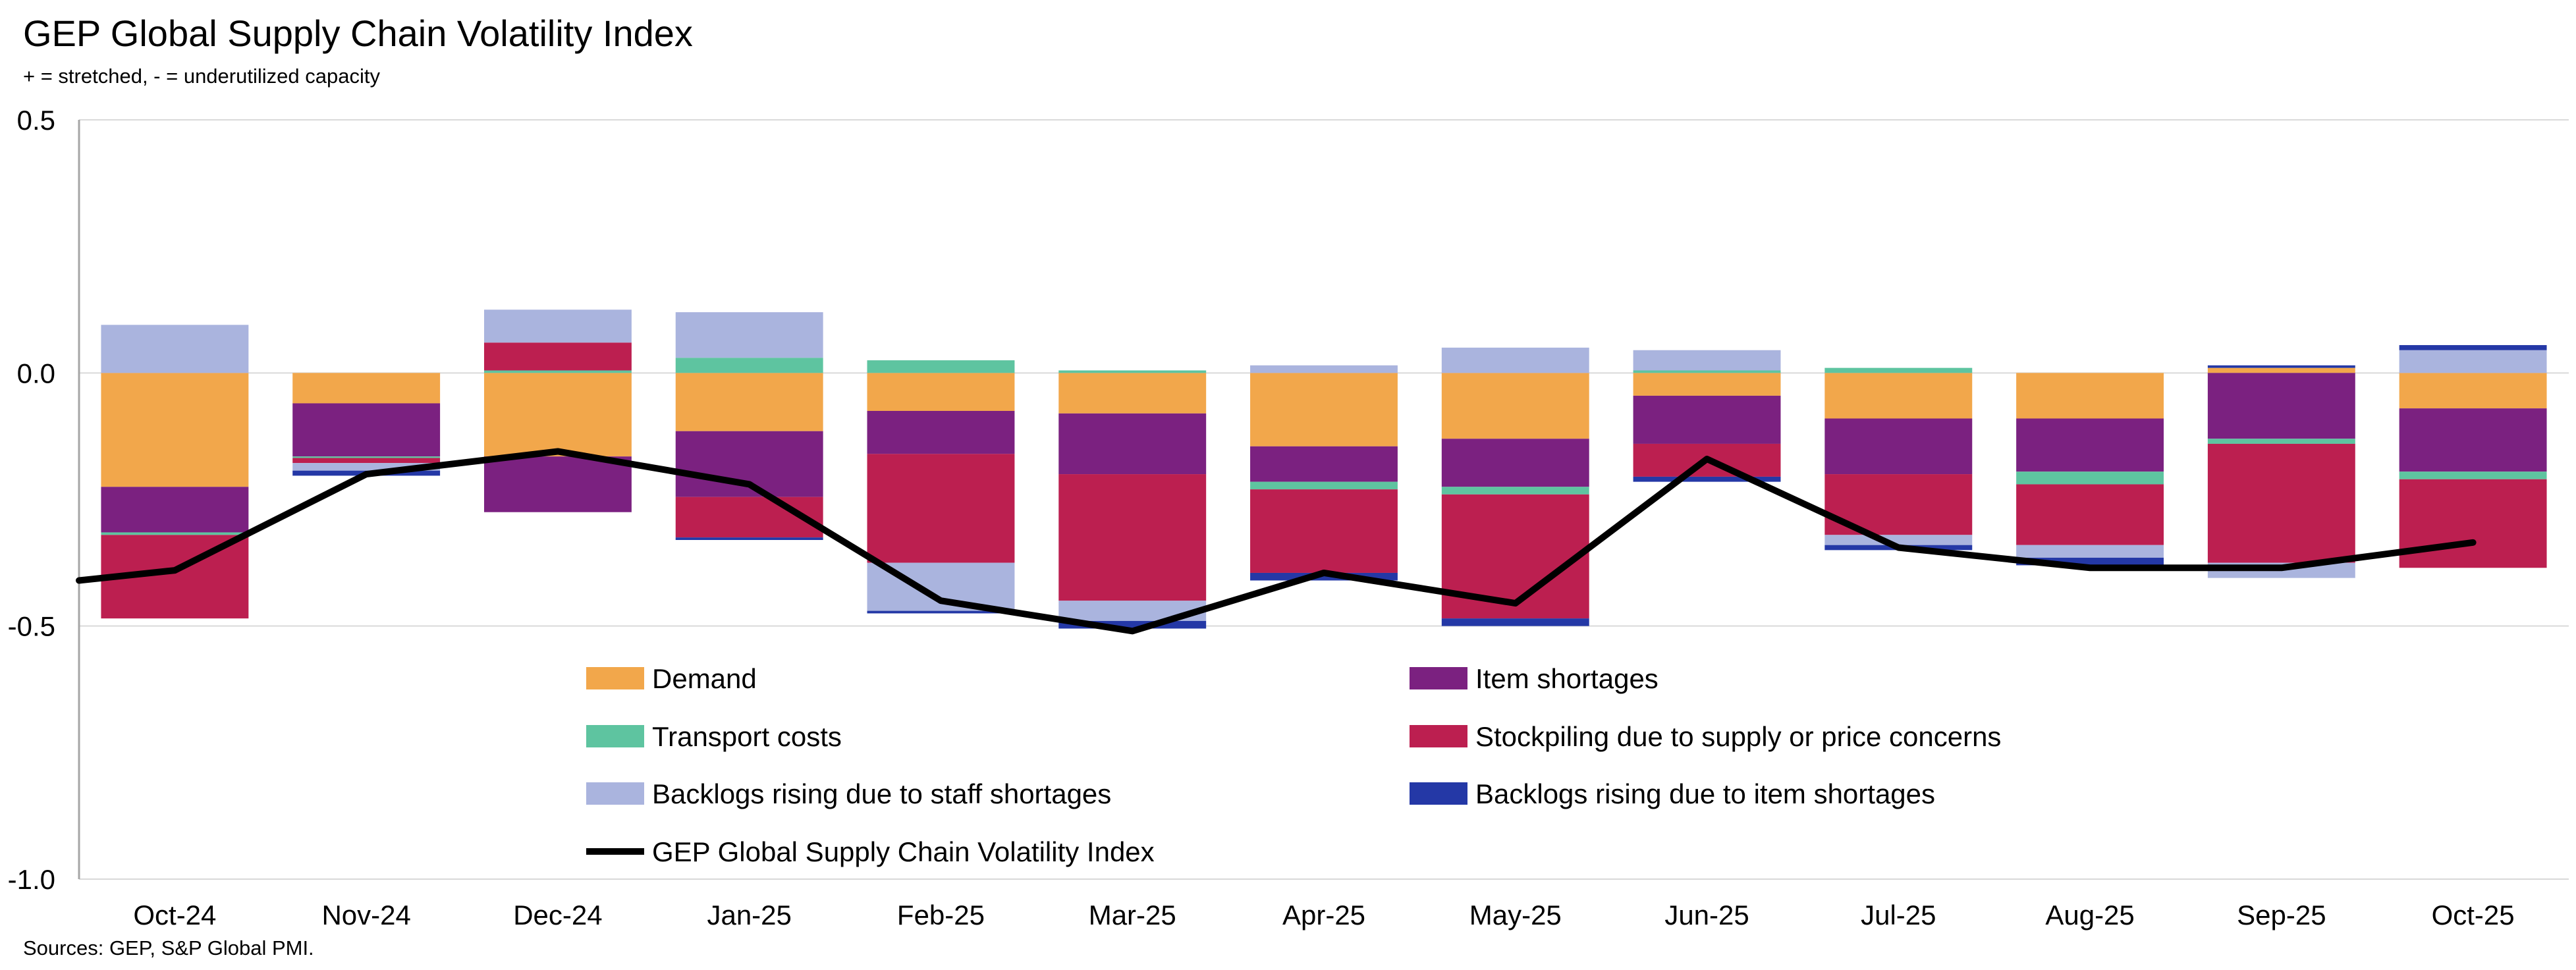 The width and height of the screenshot is (2576, 970). What do you see at coordinates (704, 678) in the screenshot?
I see `legend-label: Demand` at bounding box center [704, 678].